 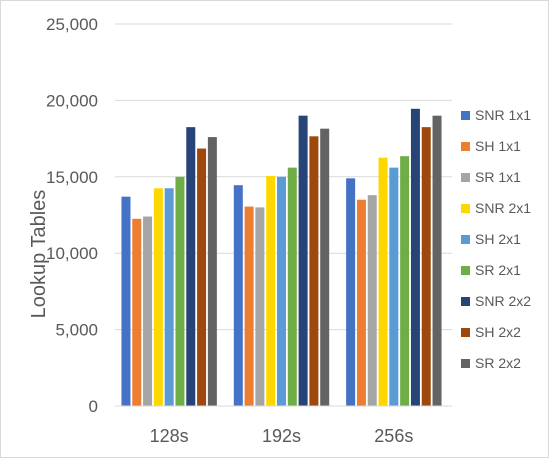 I want to click on x-tick-label: 192s, so click(x=281, y=436).